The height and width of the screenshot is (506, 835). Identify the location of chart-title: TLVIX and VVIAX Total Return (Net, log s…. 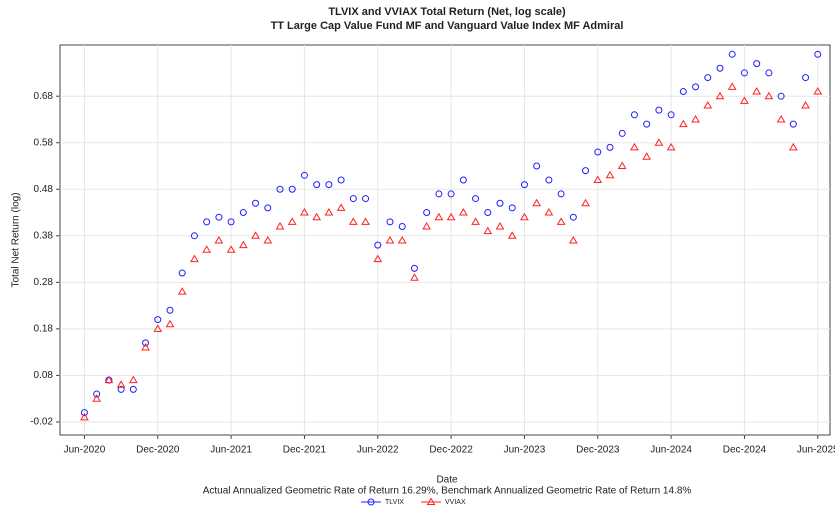
(447, 12).